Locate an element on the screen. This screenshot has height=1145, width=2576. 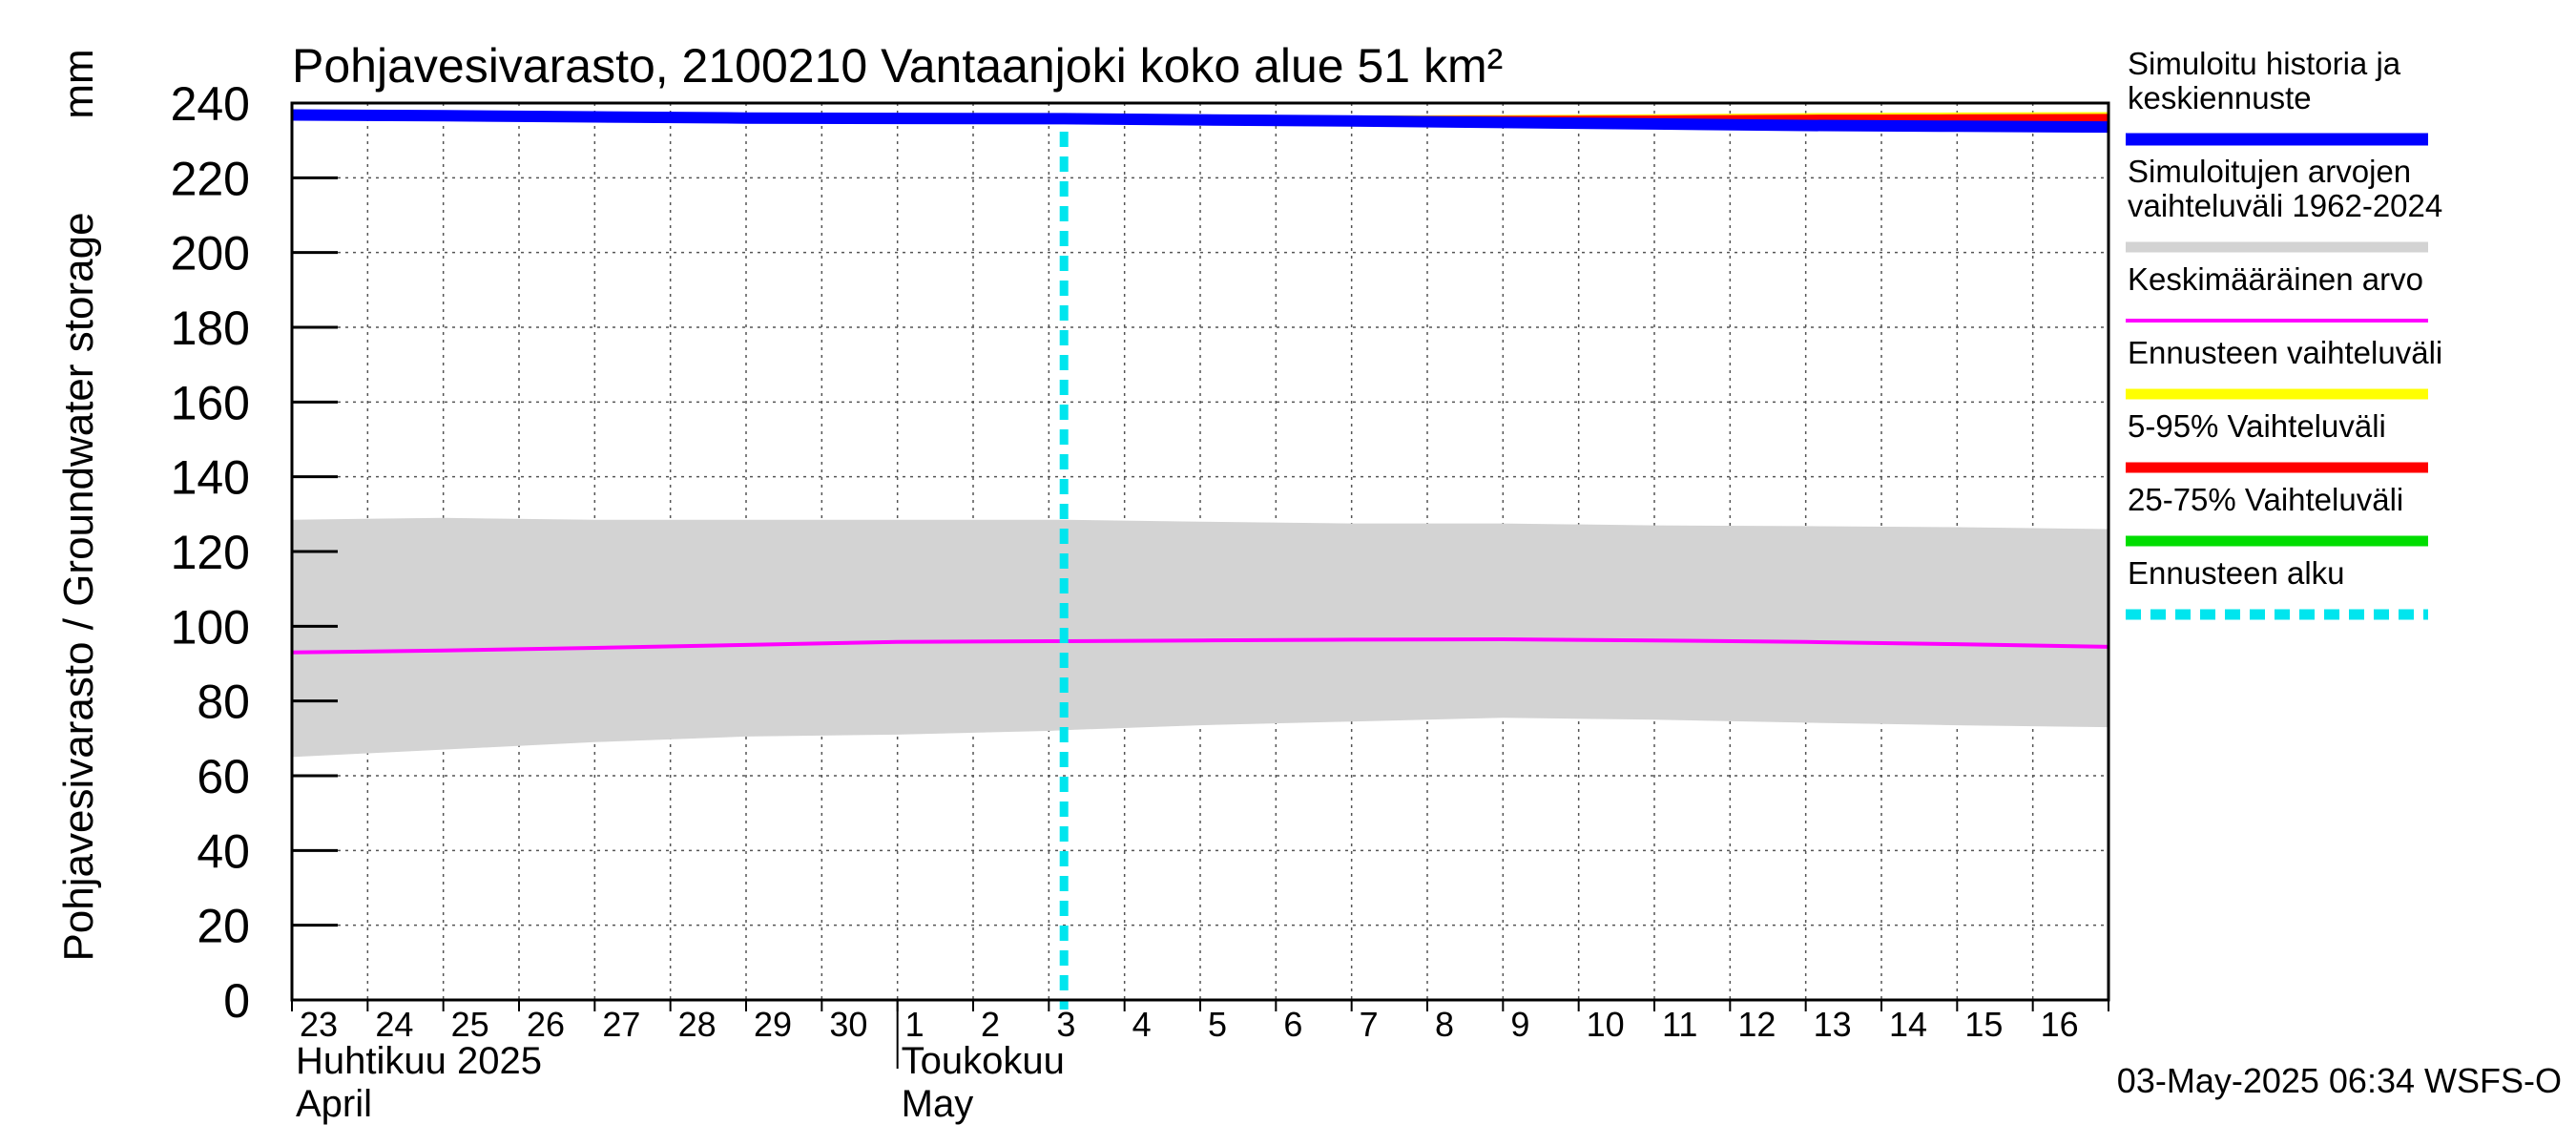
footer-timestamp: 03-May-2025 06:34 WSFS-O is located at coordinates (2339, 1081).